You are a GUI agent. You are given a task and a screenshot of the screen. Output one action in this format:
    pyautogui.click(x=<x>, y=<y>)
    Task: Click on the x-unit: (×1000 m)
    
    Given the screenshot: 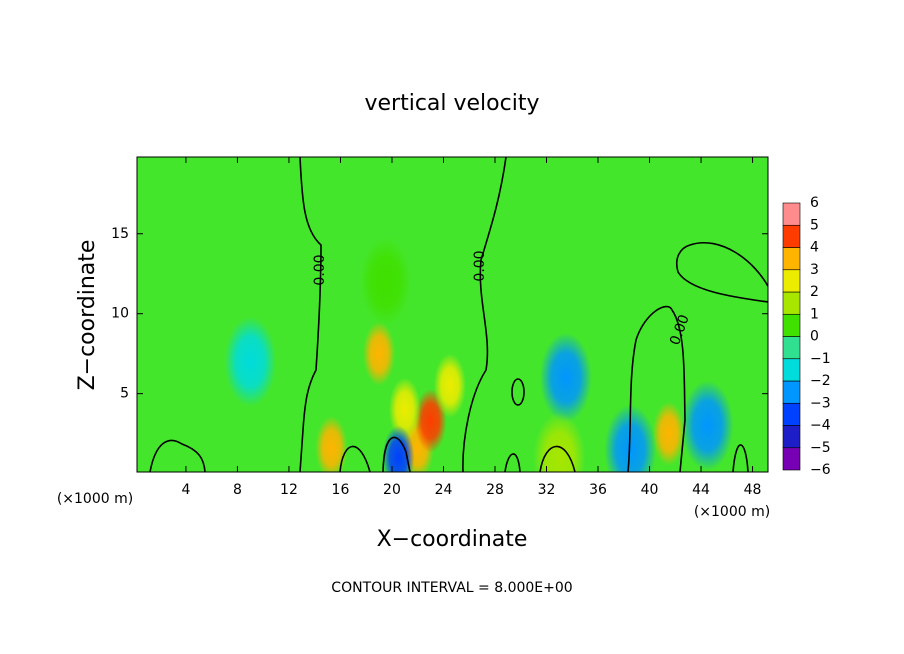 What is the action you would take?
    pyautogui.click(x=732, y=512)
    